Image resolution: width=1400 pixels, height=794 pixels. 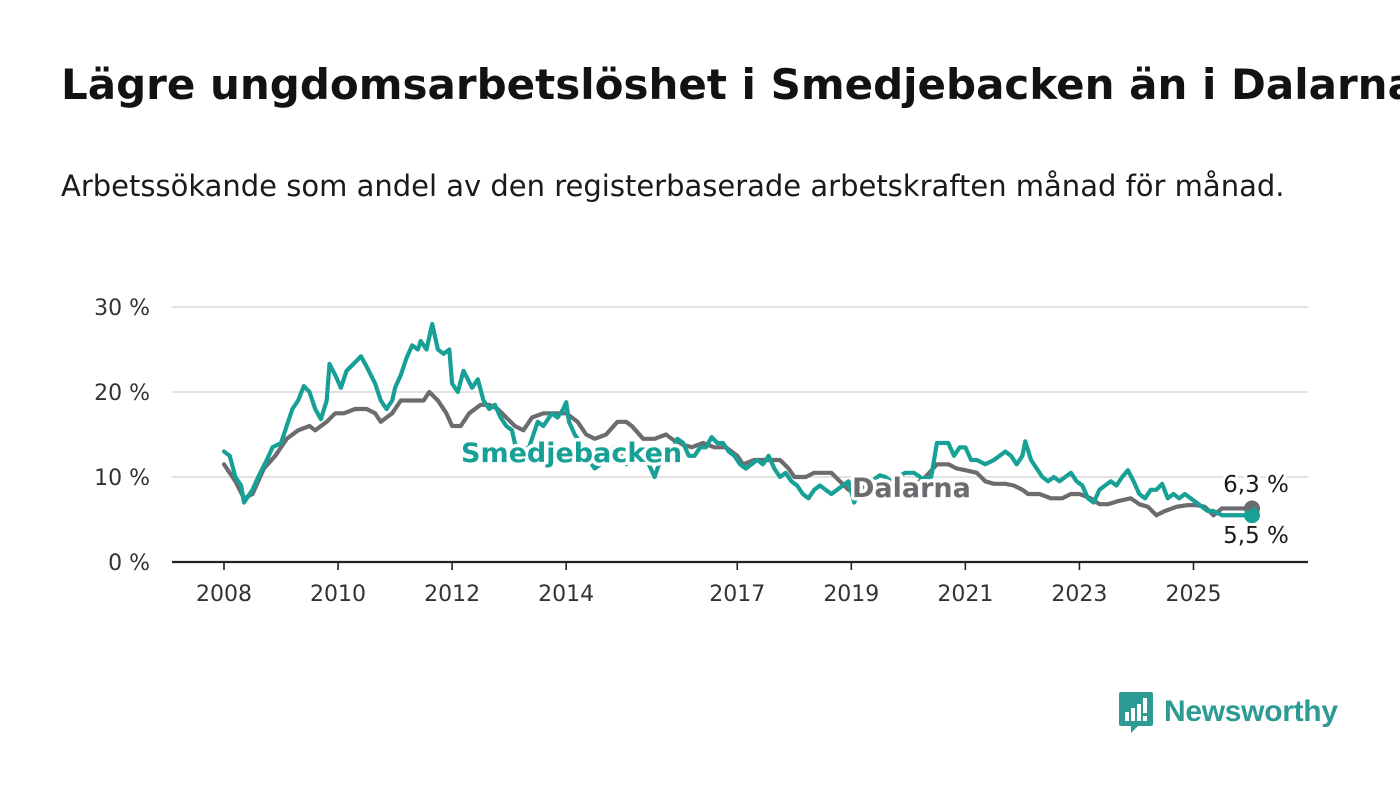 I want to click on end-value-label-smedjebacken: 5,5 %, so click(x=1256, y=536).